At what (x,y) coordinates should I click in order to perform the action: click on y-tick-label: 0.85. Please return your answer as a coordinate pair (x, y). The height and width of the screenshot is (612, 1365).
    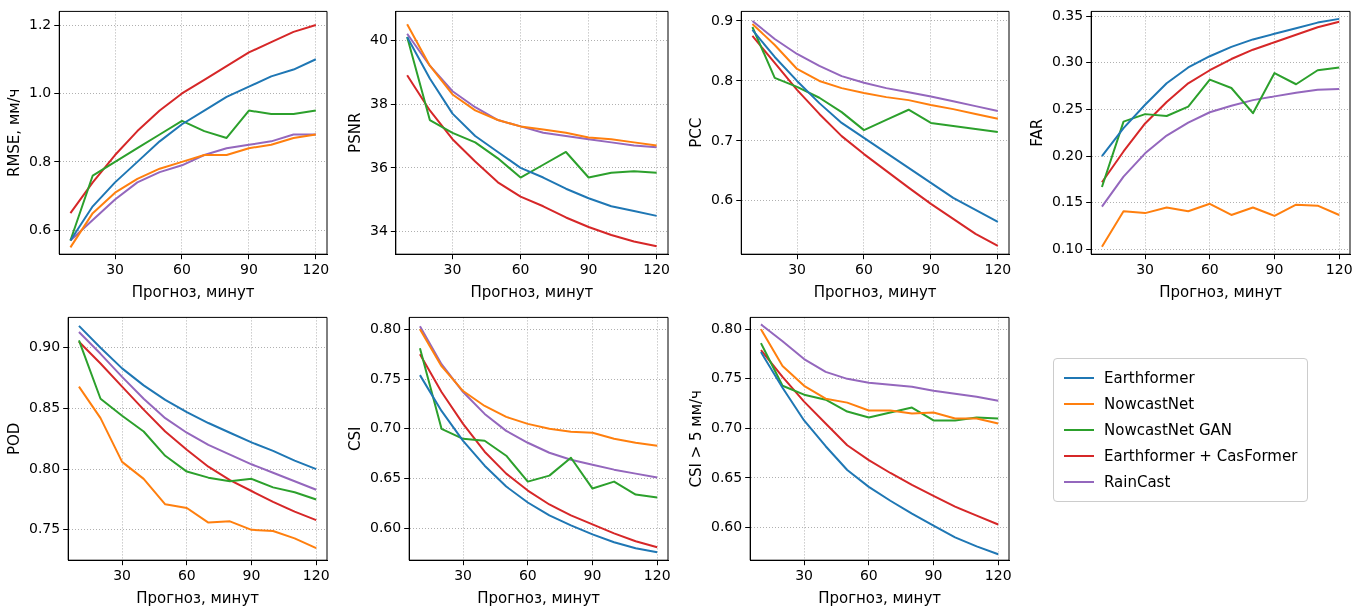
    Looking at the image, I should click on (45, 407).